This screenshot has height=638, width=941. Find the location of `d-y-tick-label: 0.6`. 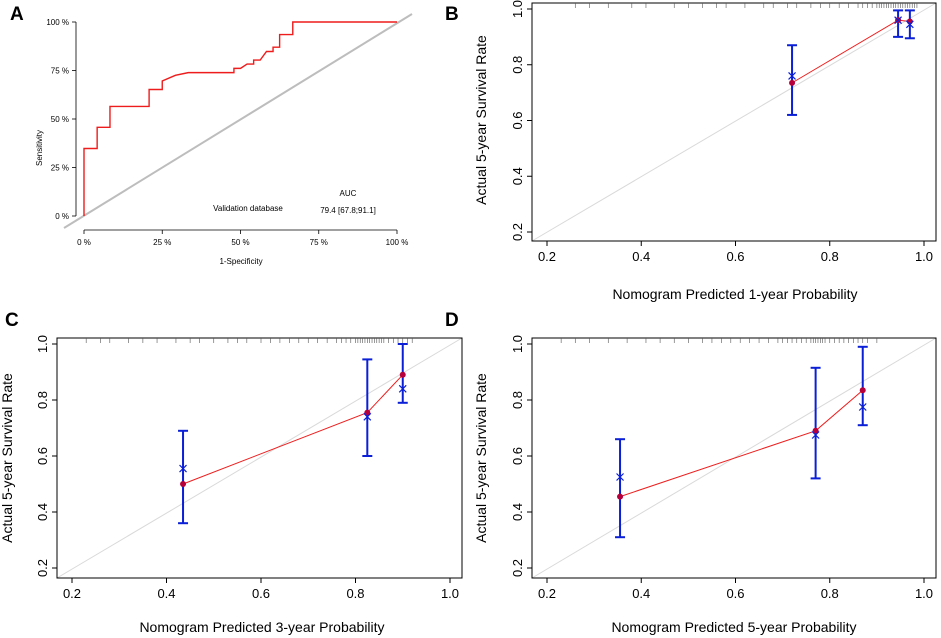

d-y-tick-label: 0.6 is located at coordinates (517, 456).